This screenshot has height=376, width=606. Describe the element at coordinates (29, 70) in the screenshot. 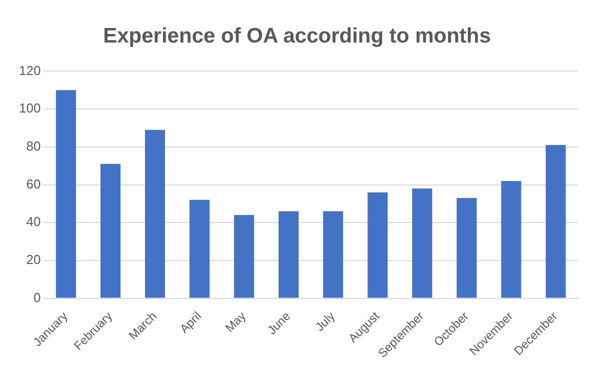

I see `y-tick-label: 120` at that location.